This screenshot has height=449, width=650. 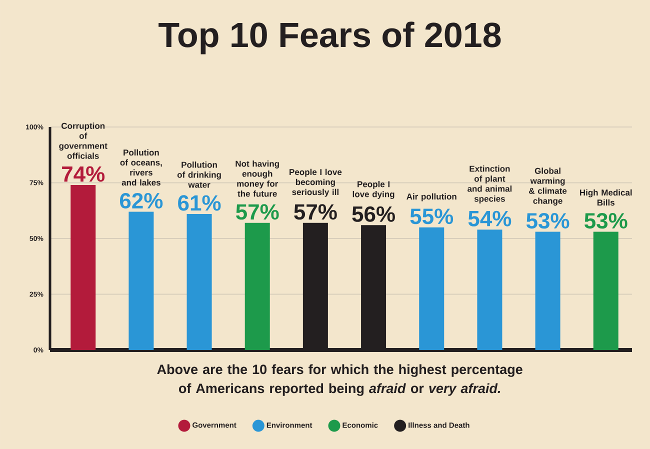 What do you see at coordinates (490, 185) in the screenshot?
I see `x-tick-label: Extinction of plant and animal species` at bounding box center [490, 185].